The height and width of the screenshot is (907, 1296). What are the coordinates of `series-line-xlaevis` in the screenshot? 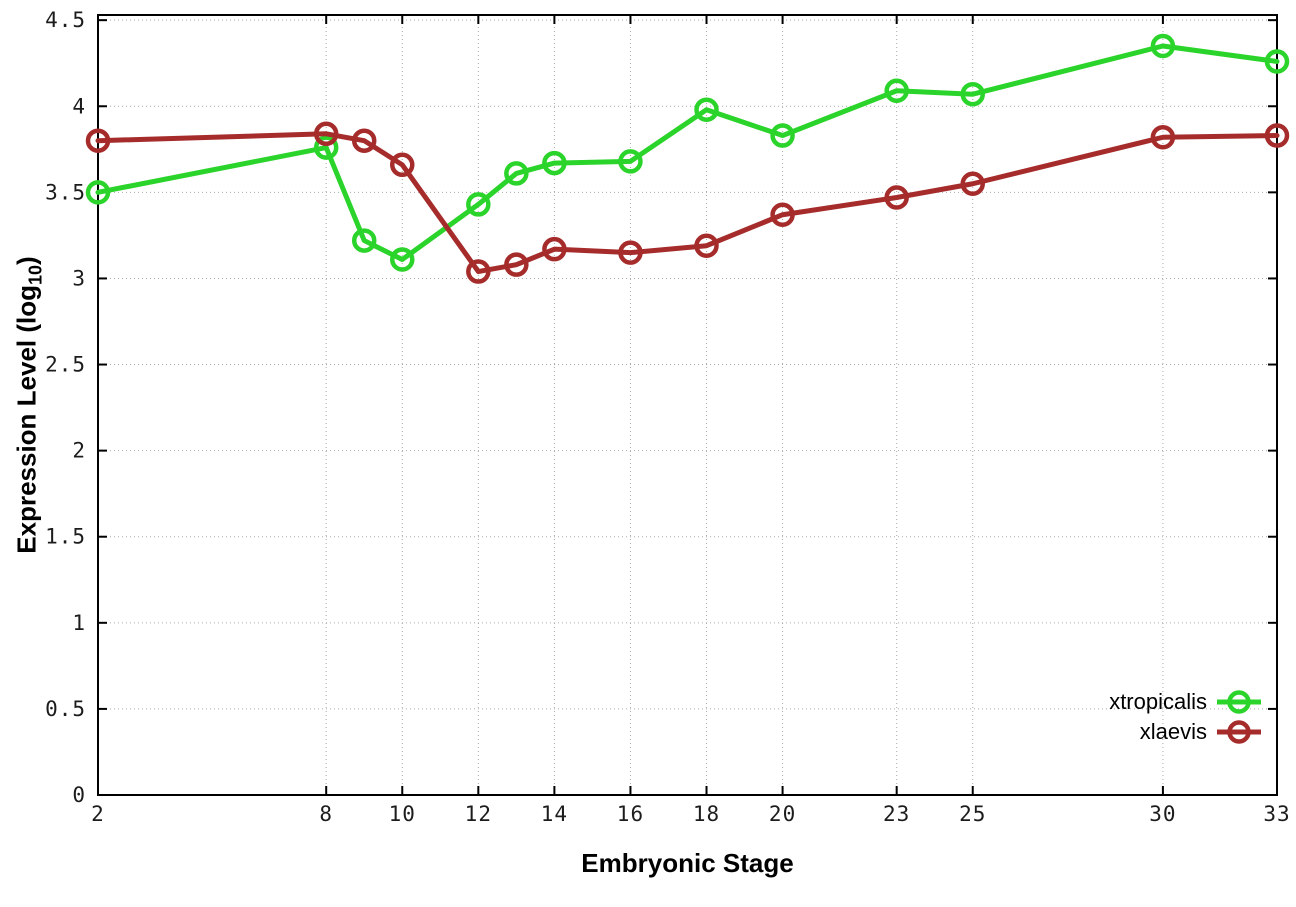 It's located at (687, 203).